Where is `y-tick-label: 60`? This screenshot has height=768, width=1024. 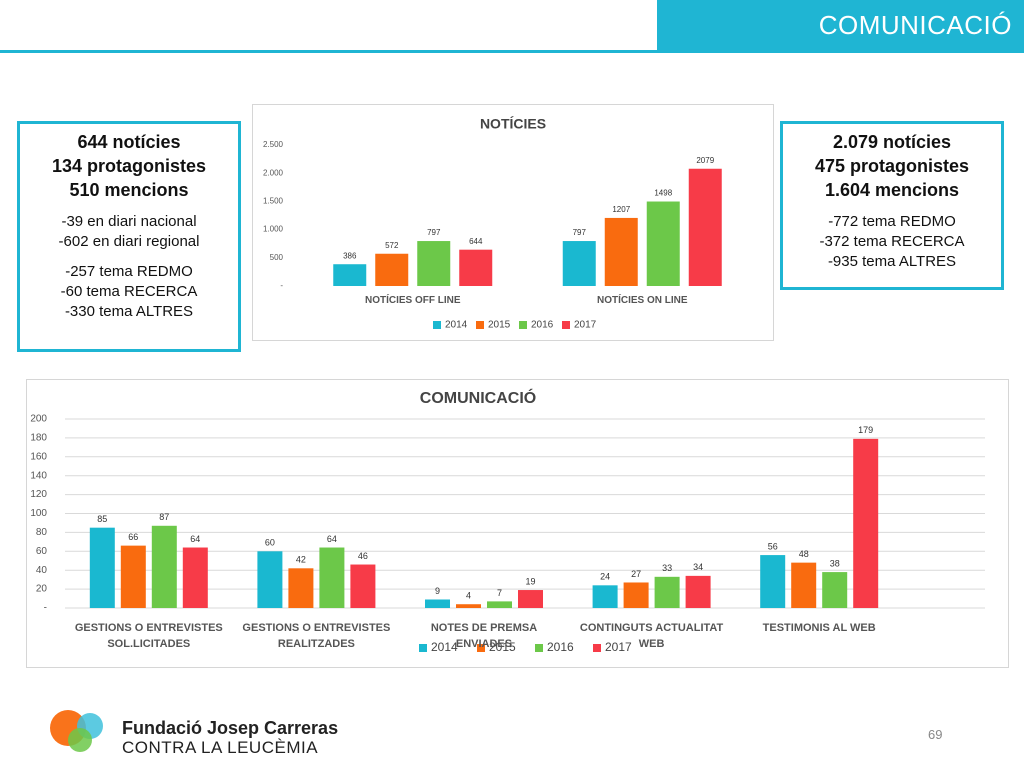
y-tick-label: 60 is located at coordinates (42, 551).